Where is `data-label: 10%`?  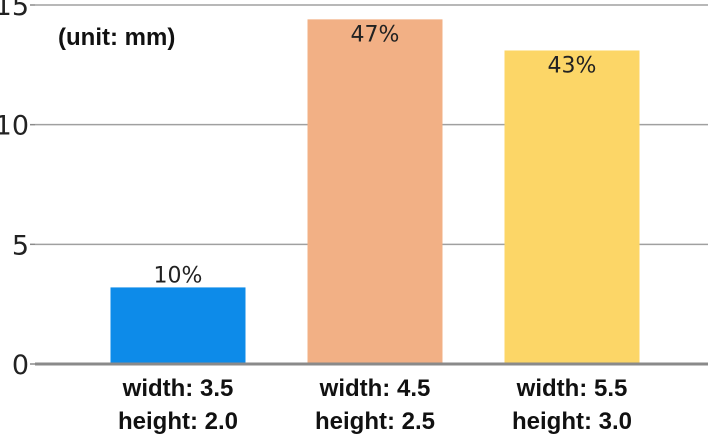 data-label: 10% is located at coordinates (178, 275).